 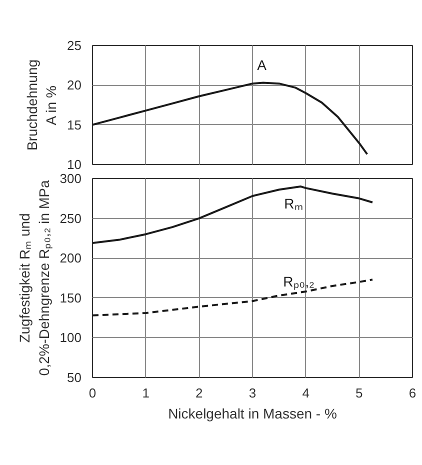 I want to click on y-axis-title: Bruchdehnung A in %, so click(x=42, y=105).